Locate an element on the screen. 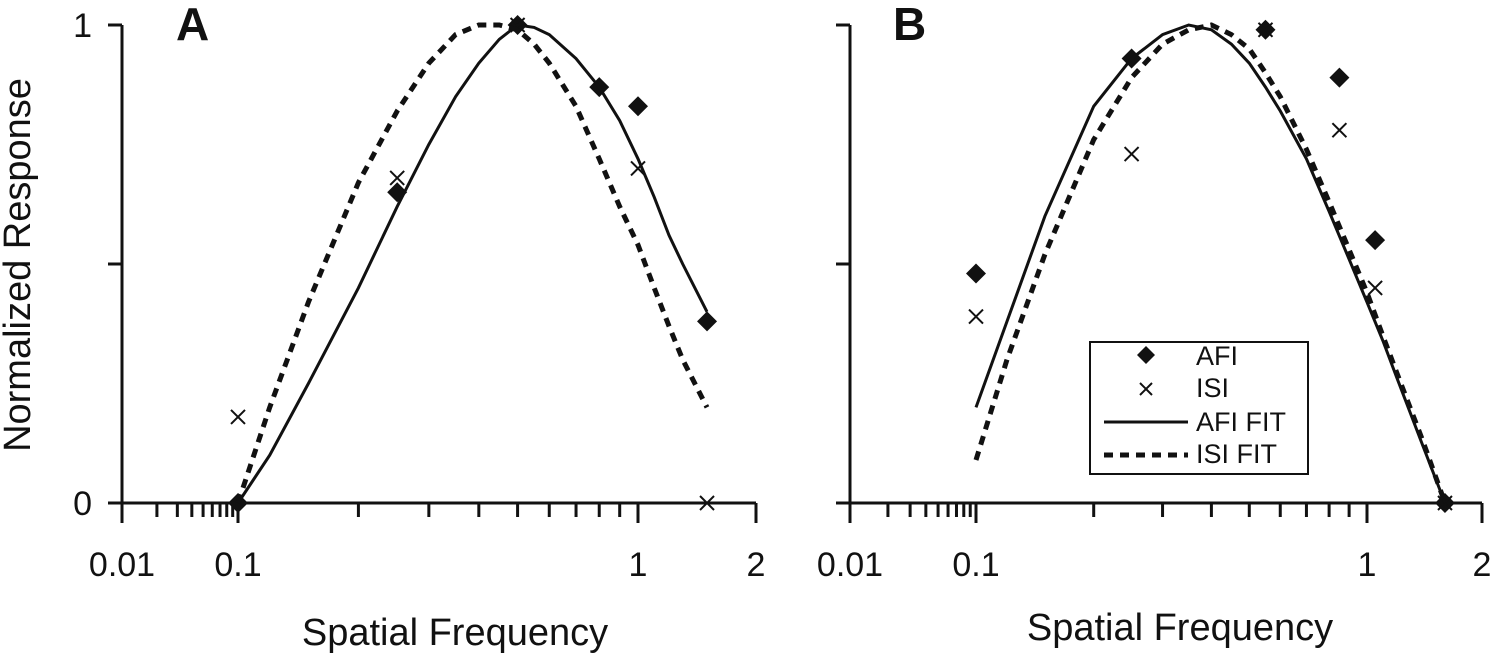 The width and height of the screenshot is (1496, 656). legend-box is located at coordinates (1199, 408).